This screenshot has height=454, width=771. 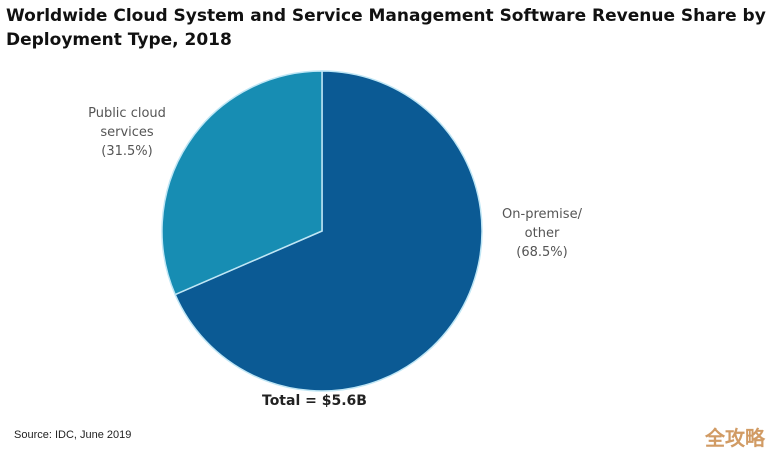 What do you see at coordinates (127, 113) in the screenshot?
I see `label-line: Public cloud` at bounding box center [127, 113].